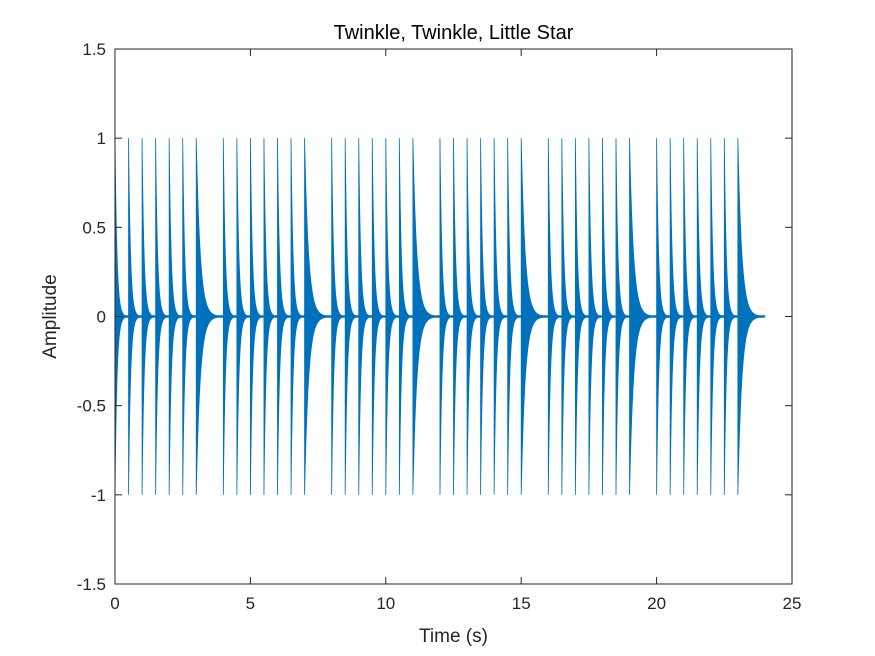 This screenshot has width=875, height=656. Describe the element at coordinates (453, 636) in the screenshot. I see `x-axis-label: Time (s)` at that location.